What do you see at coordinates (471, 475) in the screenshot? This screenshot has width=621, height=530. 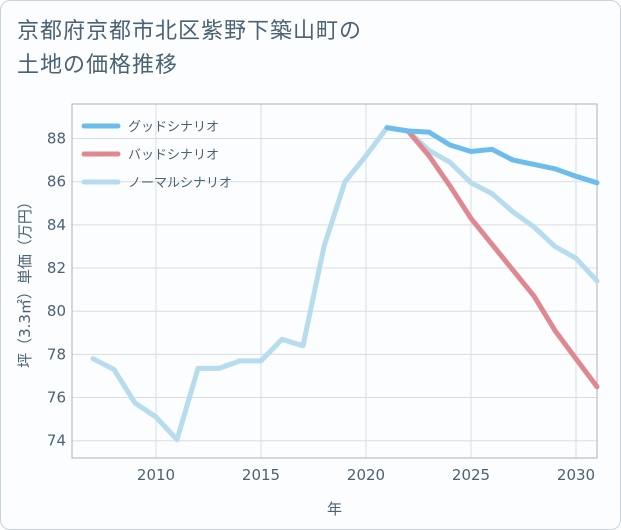 I see `x-tick-label: 2025` at bounding box center [471, 475].